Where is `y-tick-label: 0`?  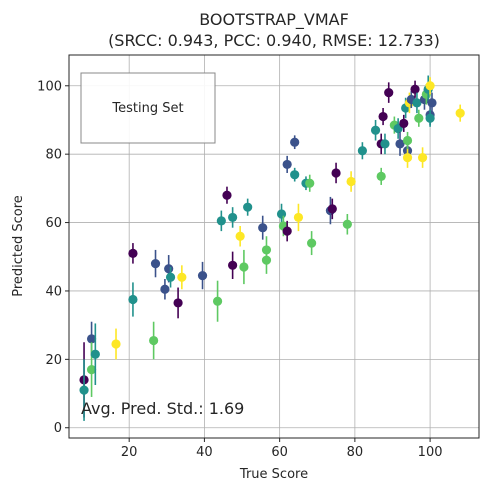
y-tick-label: 0 is located at coordinates (58, 428).